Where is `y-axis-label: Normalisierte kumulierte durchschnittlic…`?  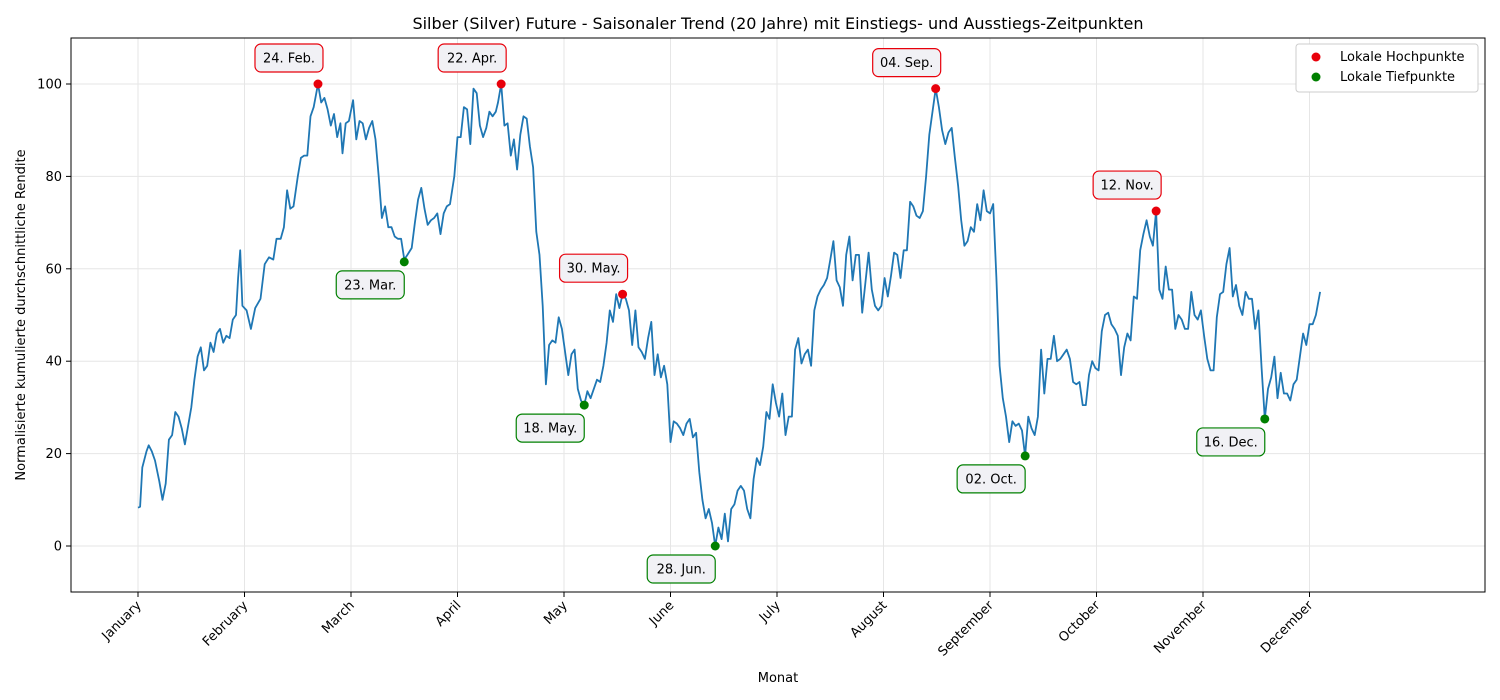
y-axis-label: Normalisierte kumulierte durchschnittlic… is located at coordinates (21, 314).